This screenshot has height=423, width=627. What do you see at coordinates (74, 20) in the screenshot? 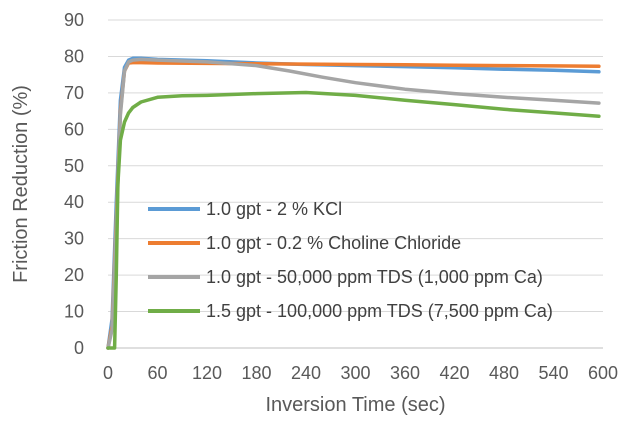
I see `y-tick-label: 90` at bounding box center [74, 20].